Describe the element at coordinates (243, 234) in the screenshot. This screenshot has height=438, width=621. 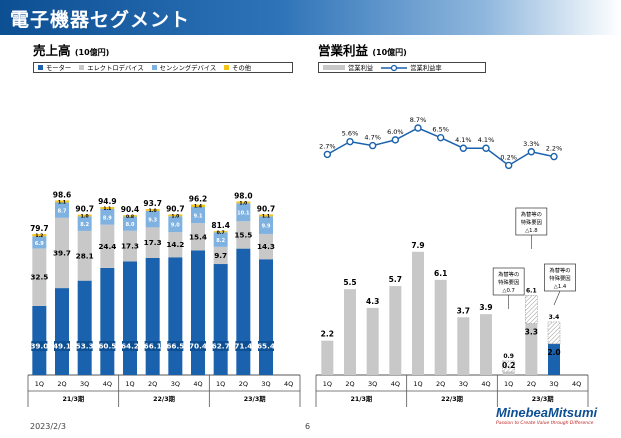
I see `sales-data-label-electro: 15.5` at that location.